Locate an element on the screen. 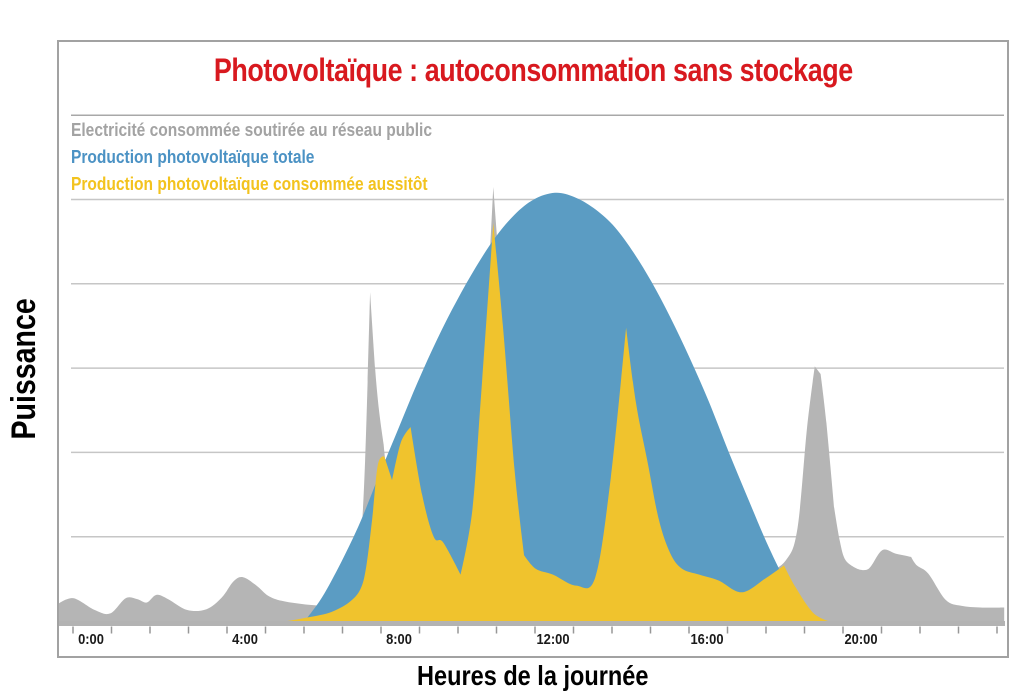 The image size is (1024, 700). x-tick-label-3: 12:00 is located at coordinates (553, 639).